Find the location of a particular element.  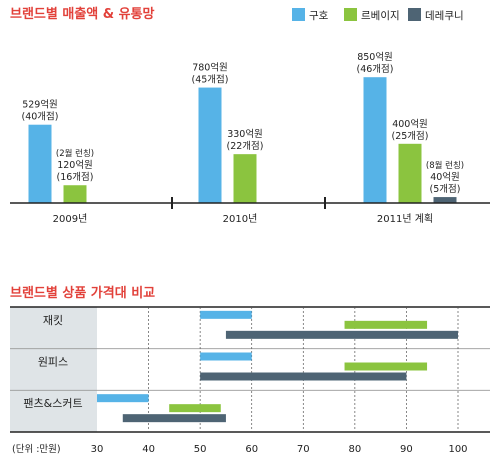

chart2-category-label: 재킷 is located at coordinates (53, 320).